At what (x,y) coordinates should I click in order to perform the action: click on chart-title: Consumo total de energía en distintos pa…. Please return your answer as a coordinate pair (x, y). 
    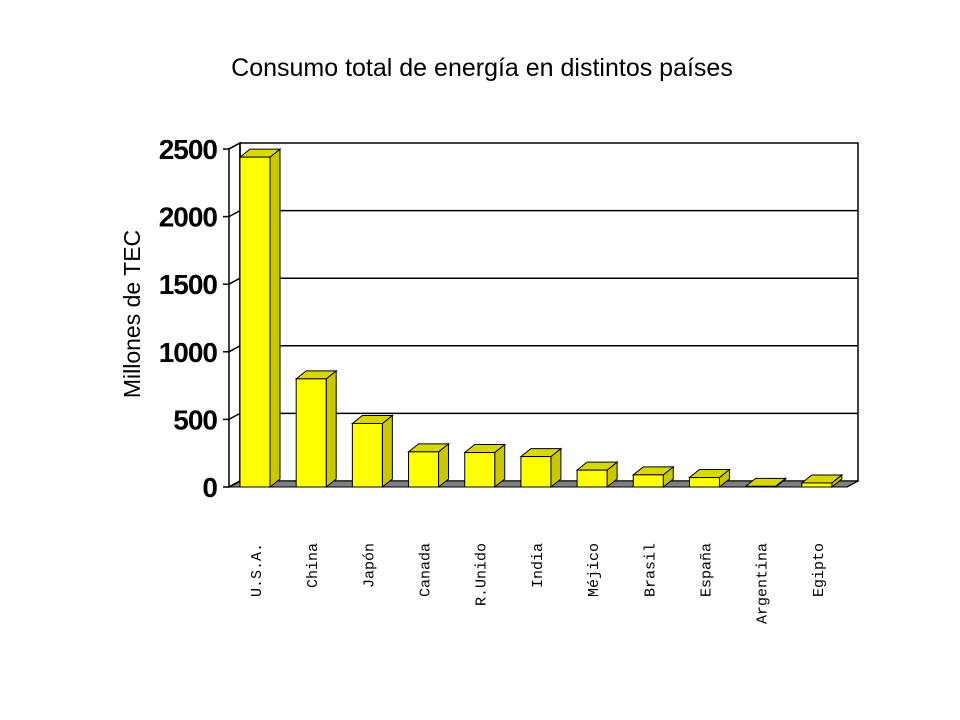
    Looking at the image, I should click on (482, 68).